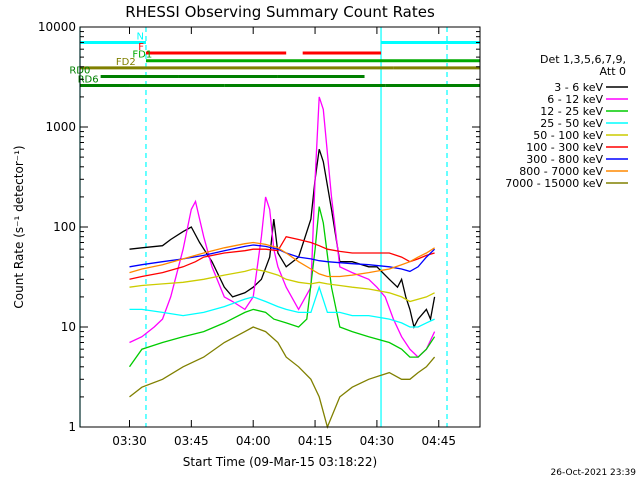 This screenshot has height=480, width=640. What do you see at coordinates (377, 441) in the screenshot?
I see `x-tick-label-4: 04:30` at bounding box center [377, 441].